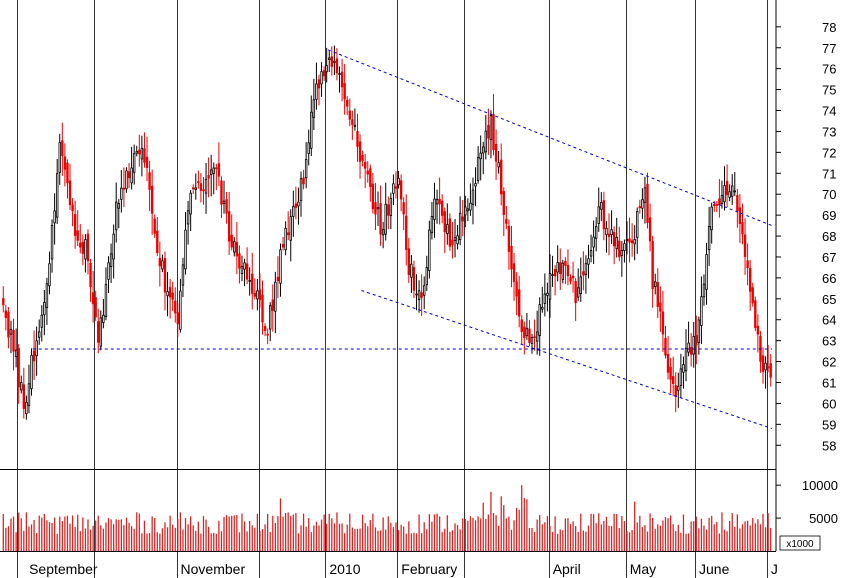 The width and height of the screenshot is (845, 578). Describe the element at coordinates (829, 320) in the screenshot. I see `price-tick-label: 64` at that location.